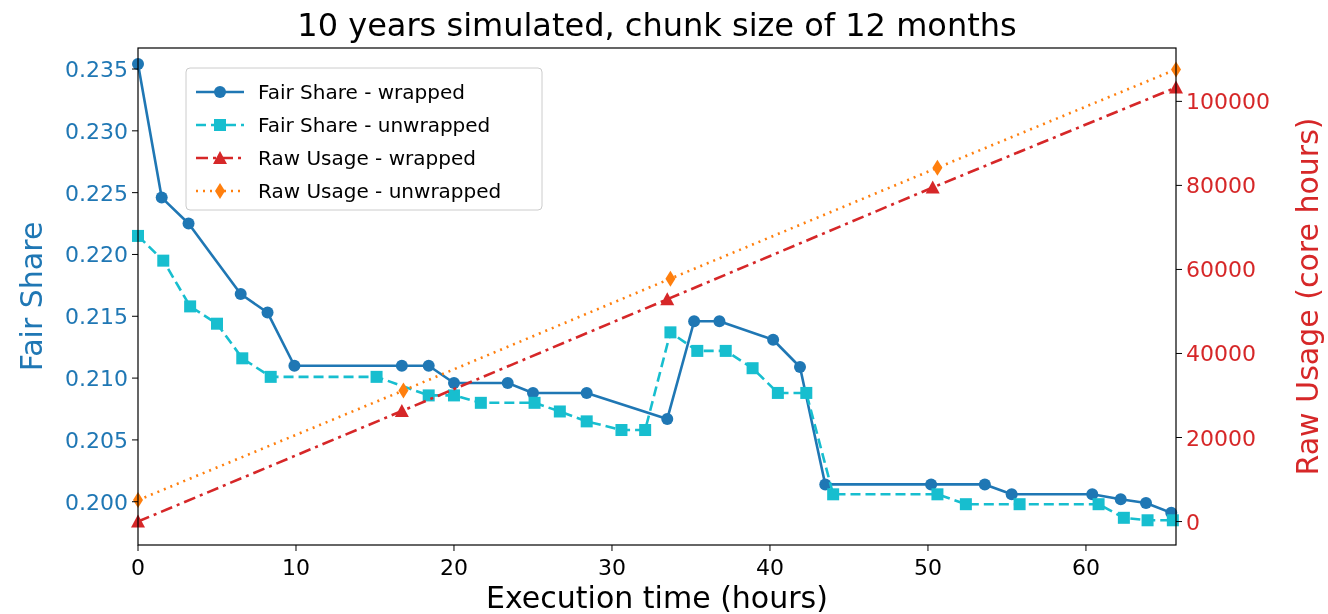  What do you see at coordinates (611, 567) in the screenshot?
I see `x-tick-label: 30` at bounding box center [611, 567].